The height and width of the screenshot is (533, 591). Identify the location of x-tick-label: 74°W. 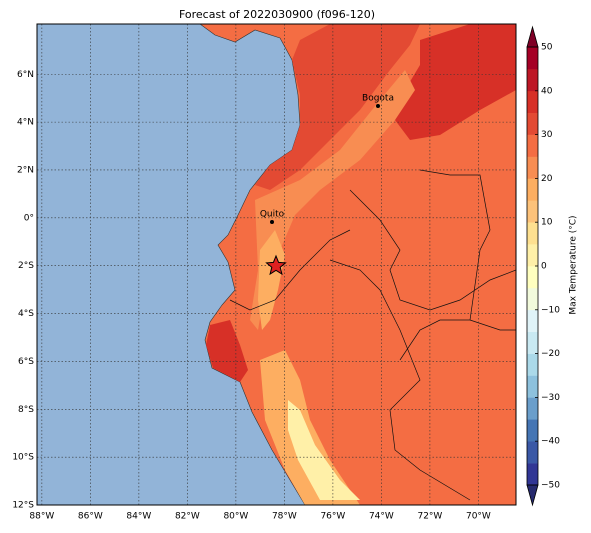
(381, 517).